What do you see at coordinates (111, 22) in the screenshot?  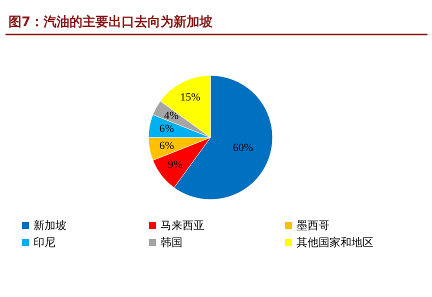 I see `chart-title: 图7：汽油的主要出口去向为新加坡` at bounding box center [111, 22].